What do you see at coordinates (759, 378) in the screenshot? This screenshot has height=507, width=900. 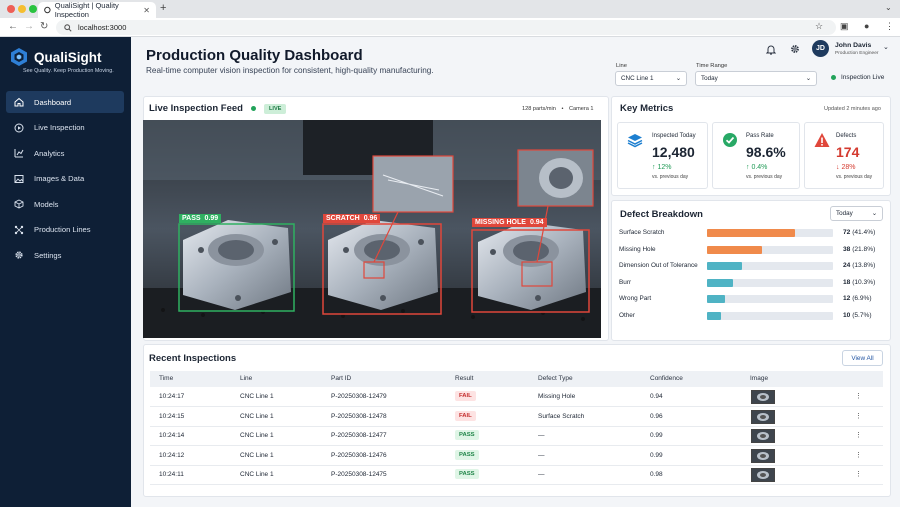 I see `column-header-image: Image` at bounding box center [759, 378].